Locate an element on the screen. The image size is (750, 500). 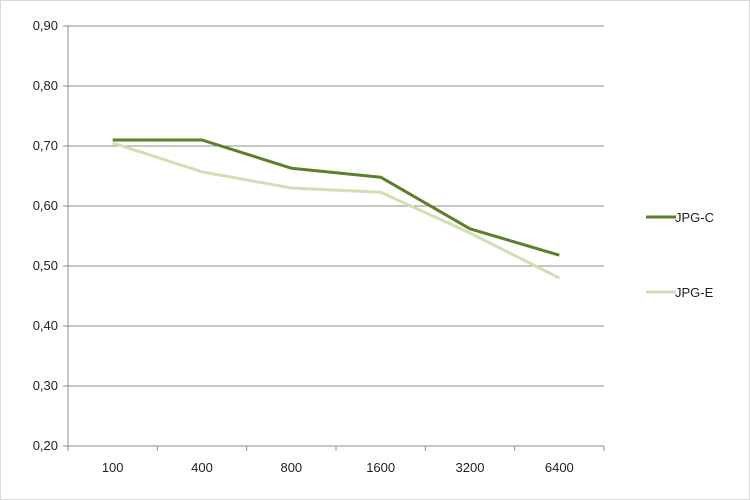
y-tick-labels: 0,20 0,30 0,40 0,50 0,60 0,70 0,80 0,90 is located at coordinates (45, 235).